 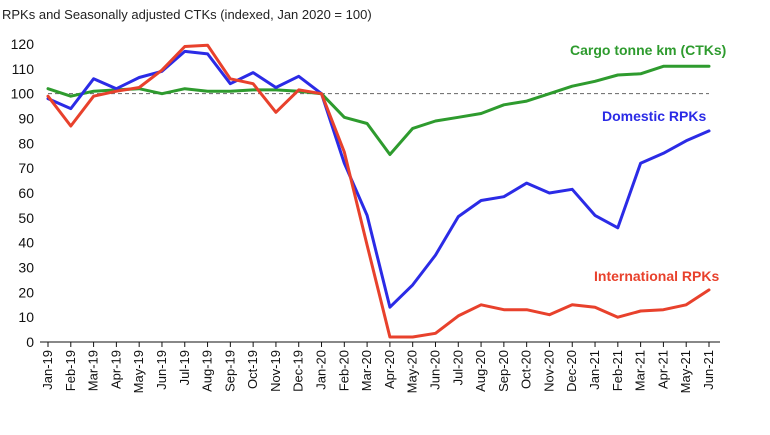 What do you see at coordinates (526, 369) in the screenshot?
I see `x-tick-label: Oct-20` at bounding box center [526, 369].